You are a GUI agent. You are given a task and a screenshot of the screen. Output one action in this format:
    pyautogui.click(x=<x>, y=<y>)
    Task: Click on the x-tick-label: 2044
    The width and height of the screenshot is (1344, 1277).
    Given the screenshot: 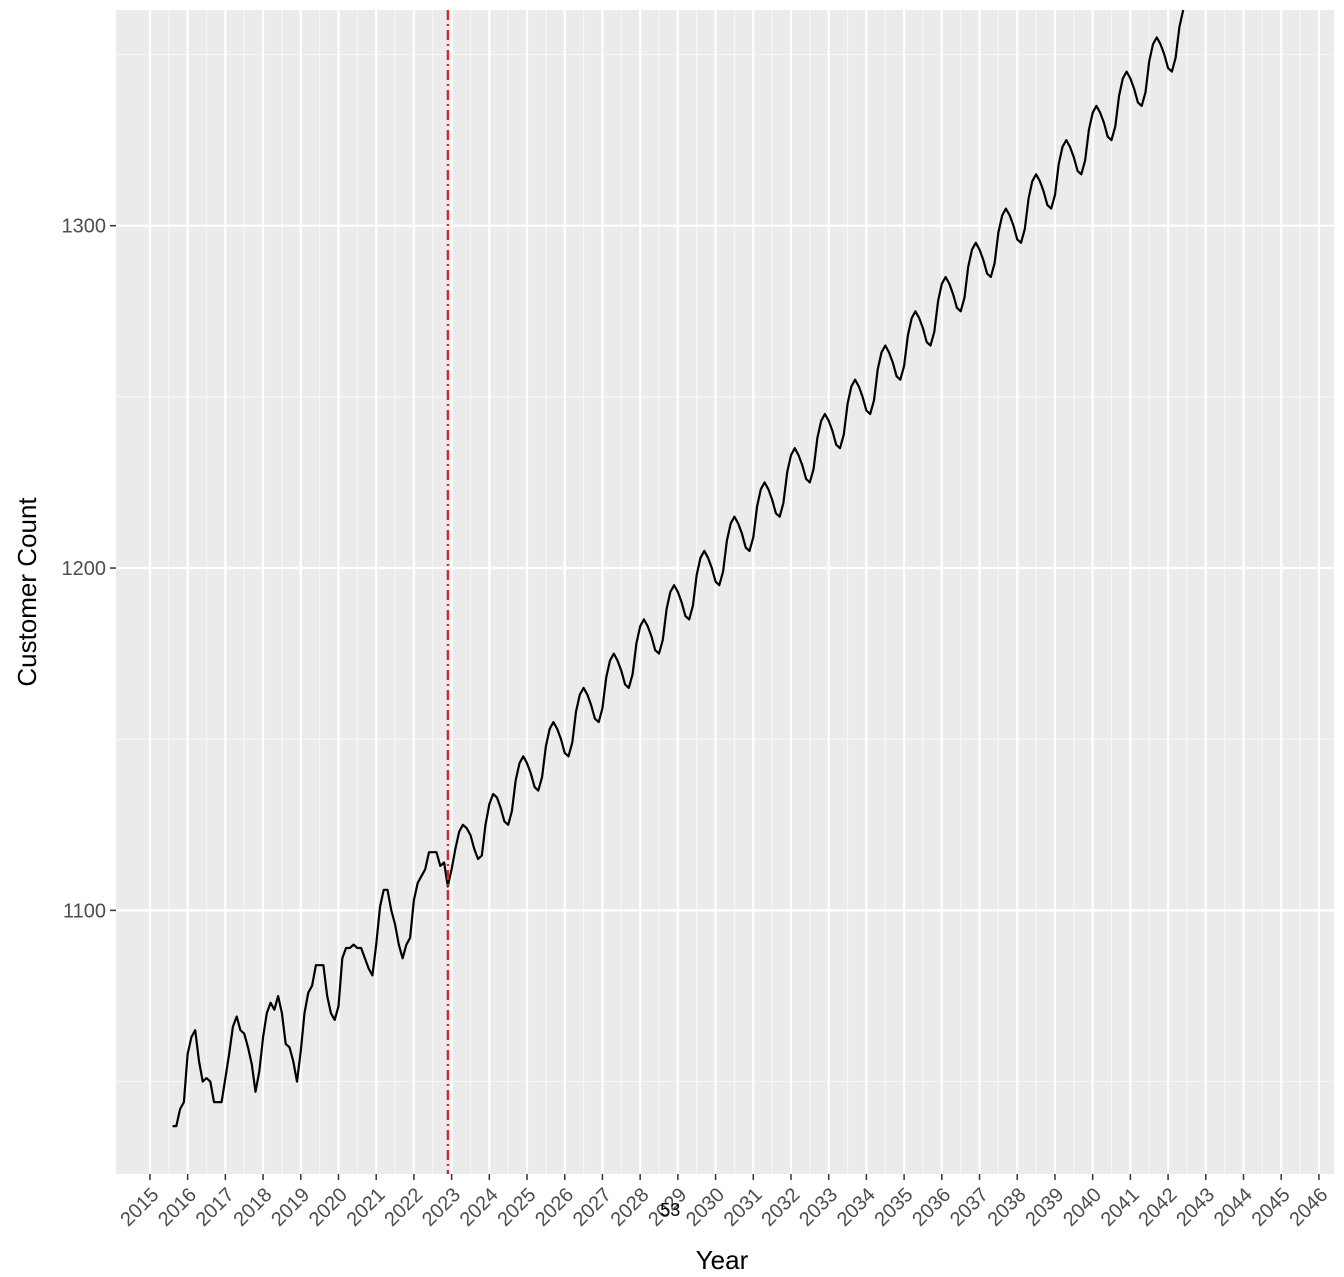 What is the action you would take?
    pyautogui.click(x=1233, y=1207)
    